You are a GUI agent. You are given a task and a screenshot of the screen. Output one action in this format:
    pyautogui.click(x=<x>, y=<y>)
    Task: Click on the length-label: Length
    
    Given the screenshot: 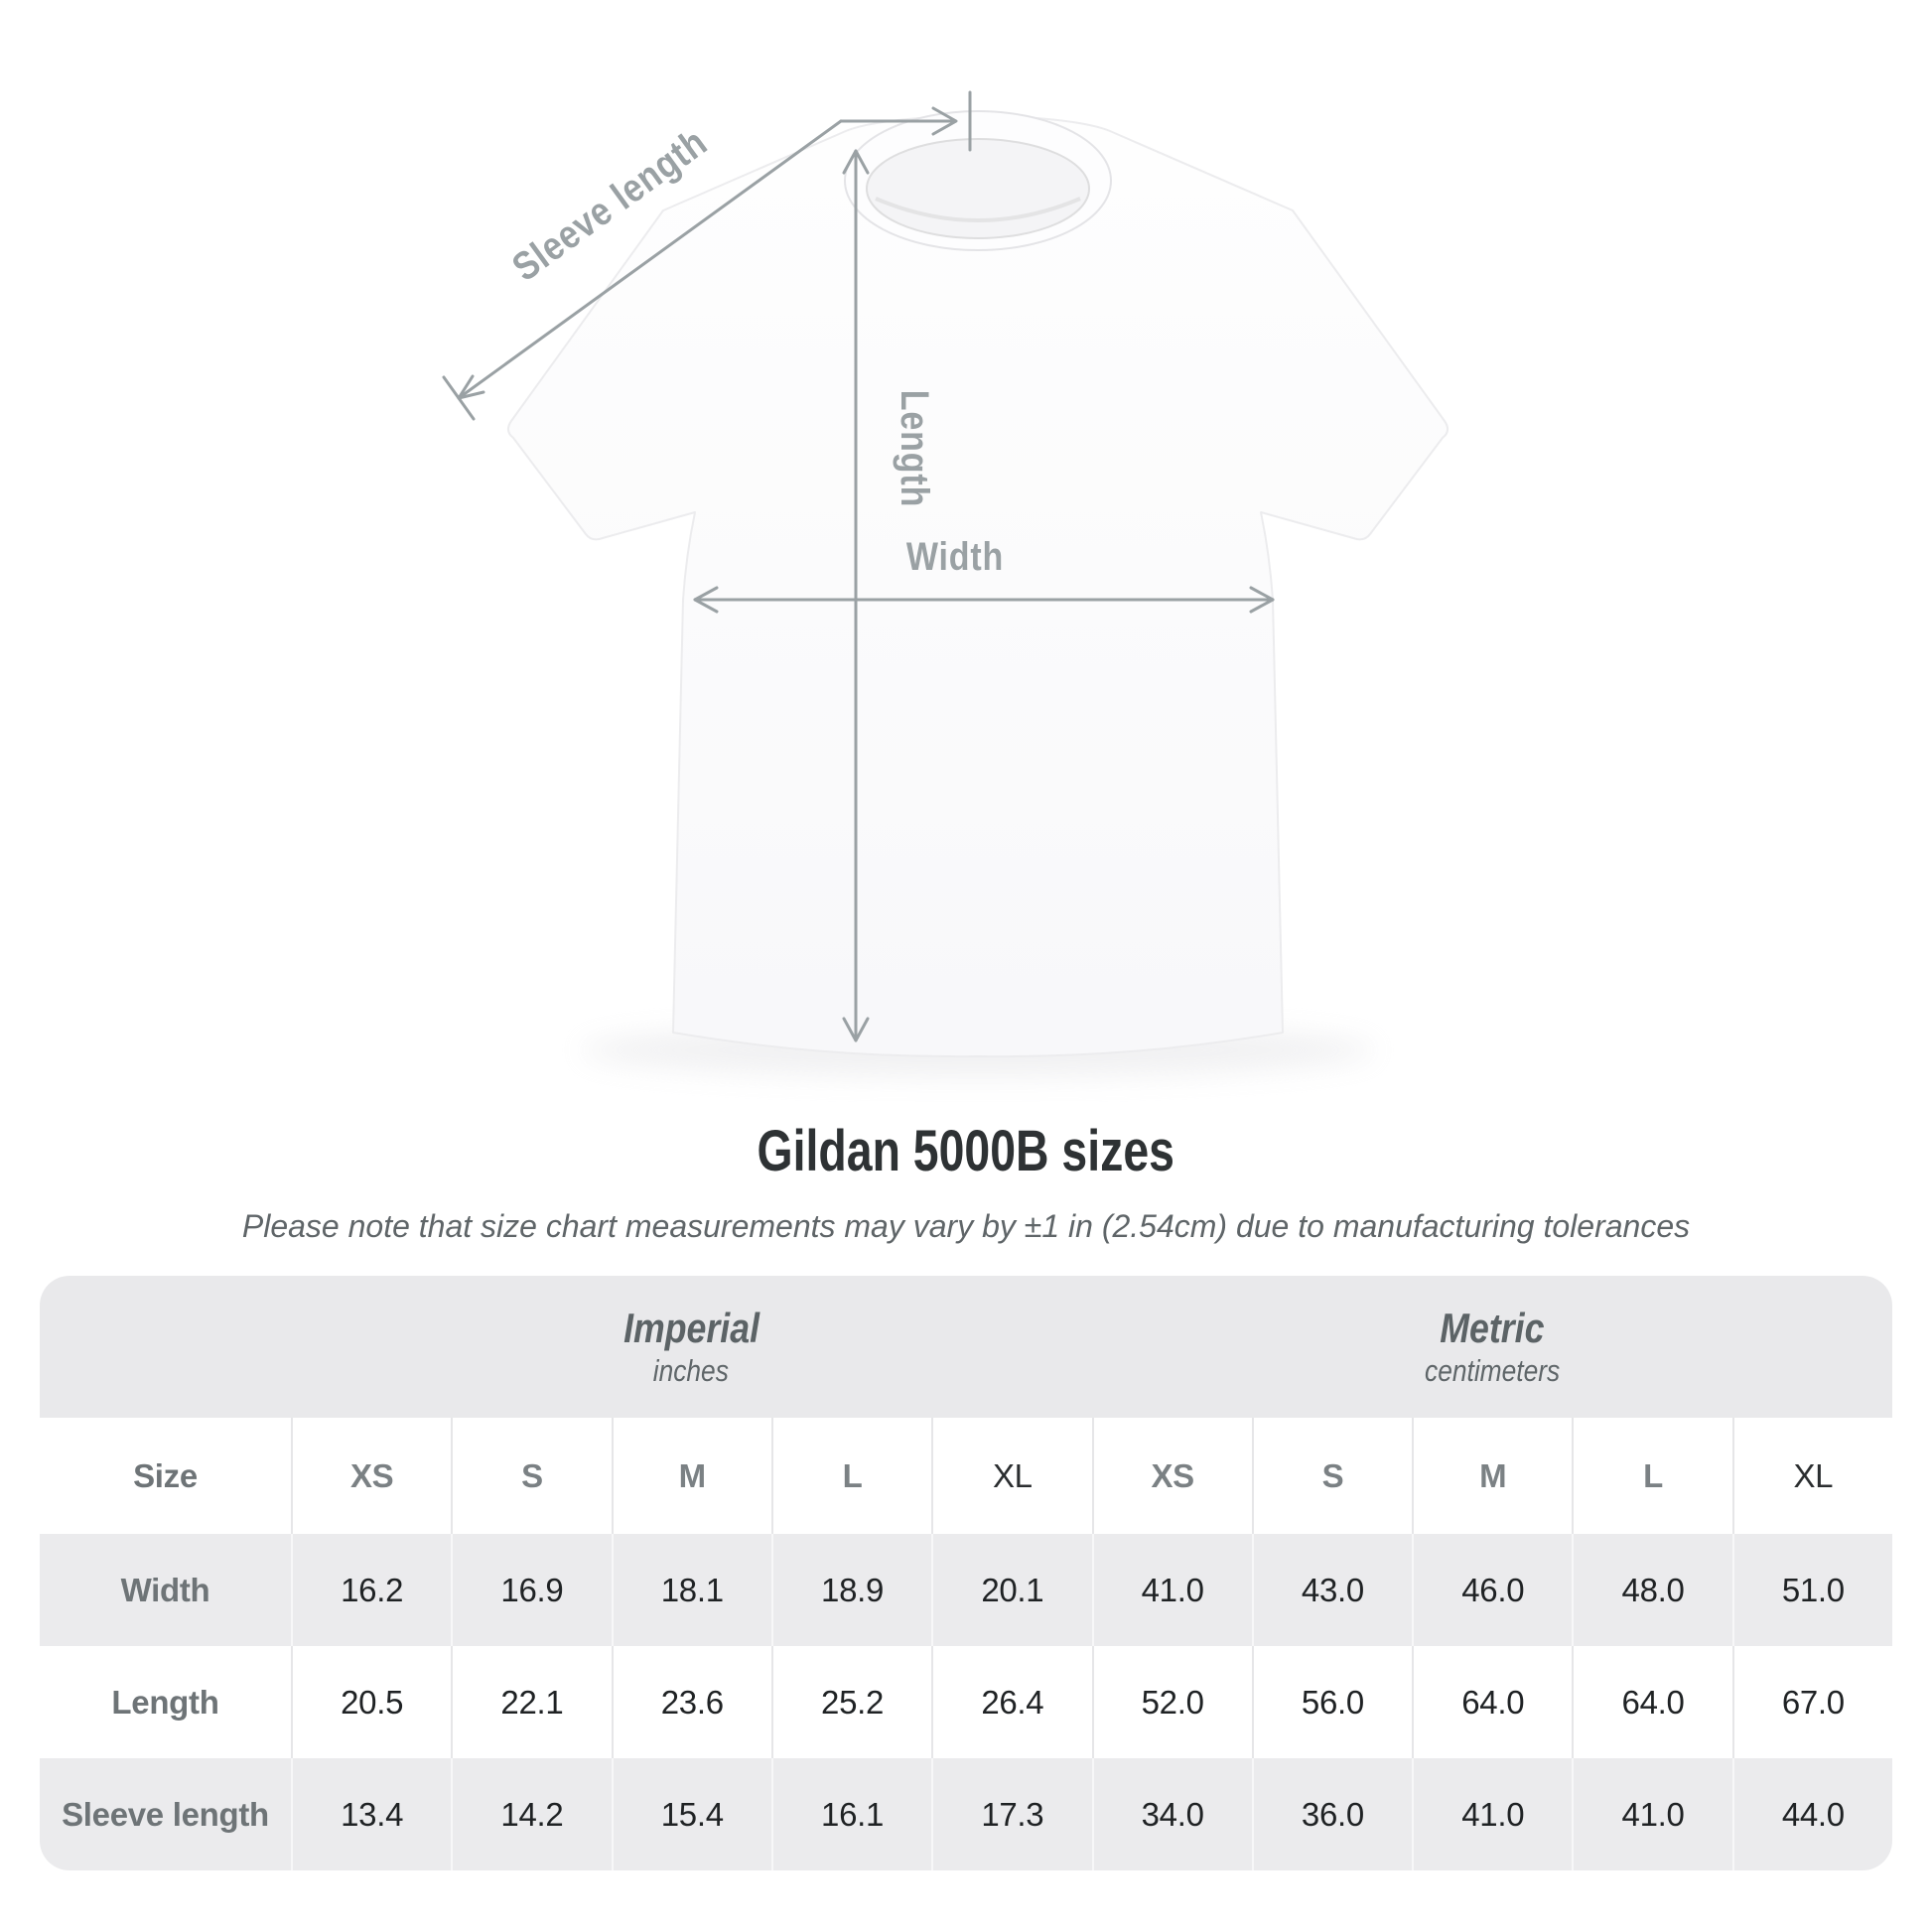 What is the action you would take?
    pyautogui.click(x=915, y=448)
    